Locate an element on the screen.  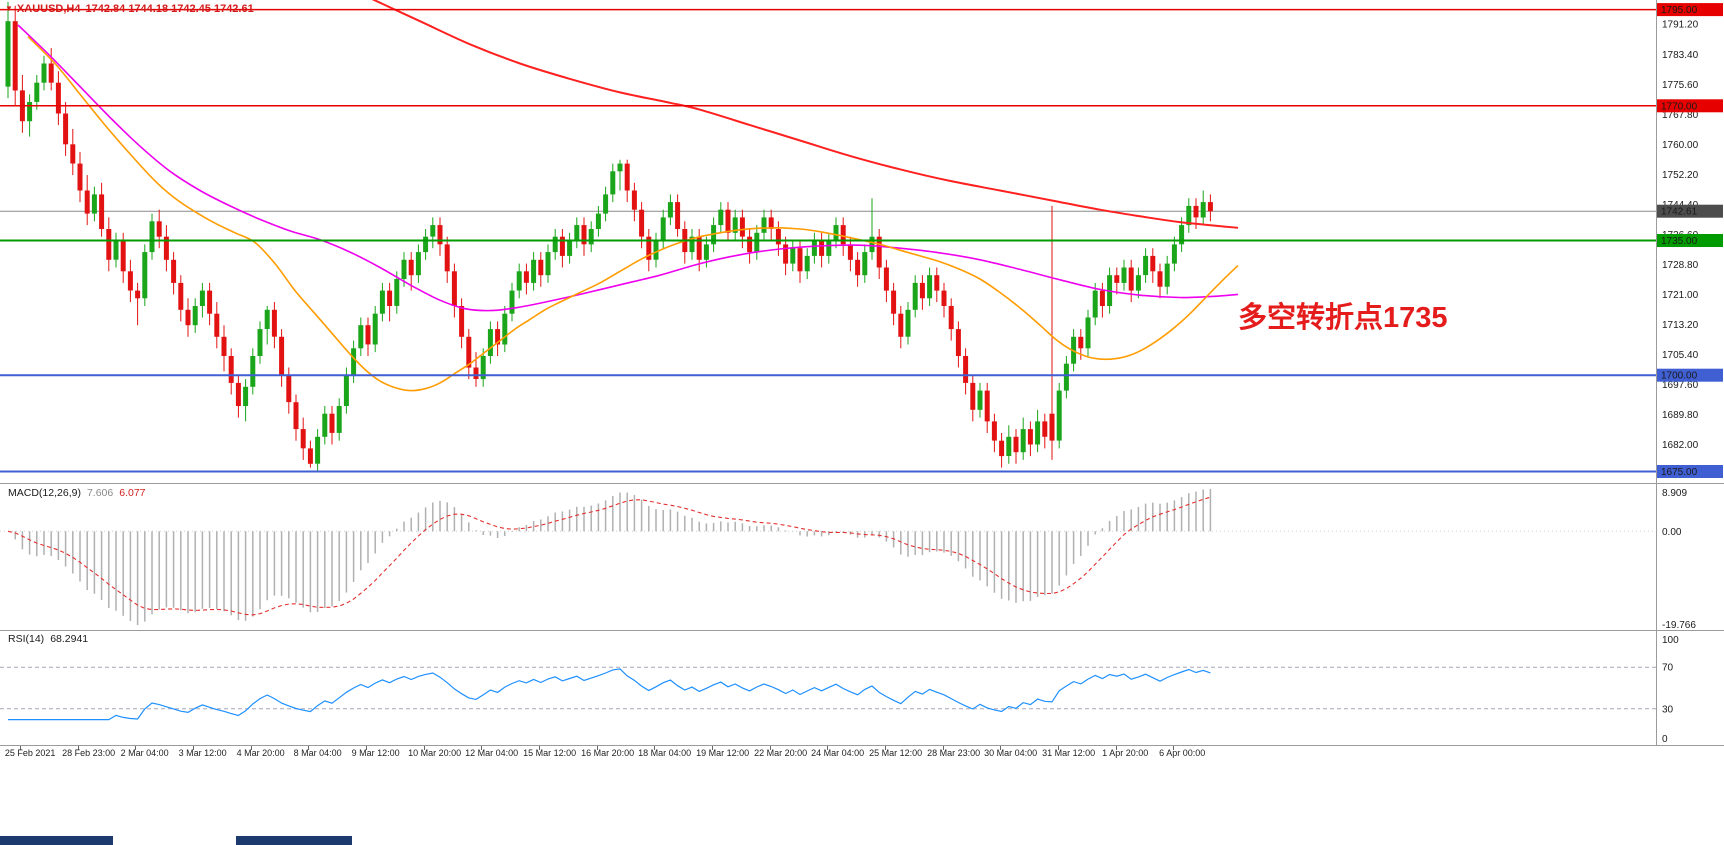
svg-text: 1700.00 is located at coordinates (1679, 376).